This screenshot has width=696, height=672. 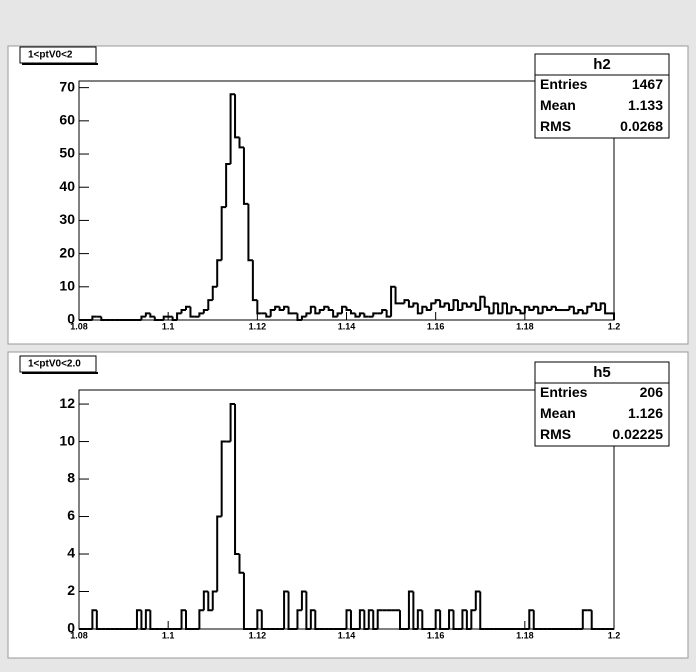 What do you see at coordinates (67, 186) in the screenshot?
I see `y-tick-label: 40` at bounding box center [67, 186].